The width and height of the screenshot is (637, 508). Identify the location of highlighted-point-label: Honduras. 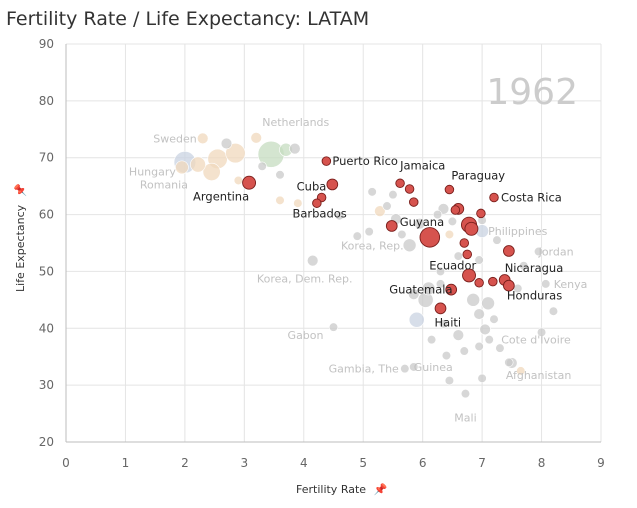
(534, 296).